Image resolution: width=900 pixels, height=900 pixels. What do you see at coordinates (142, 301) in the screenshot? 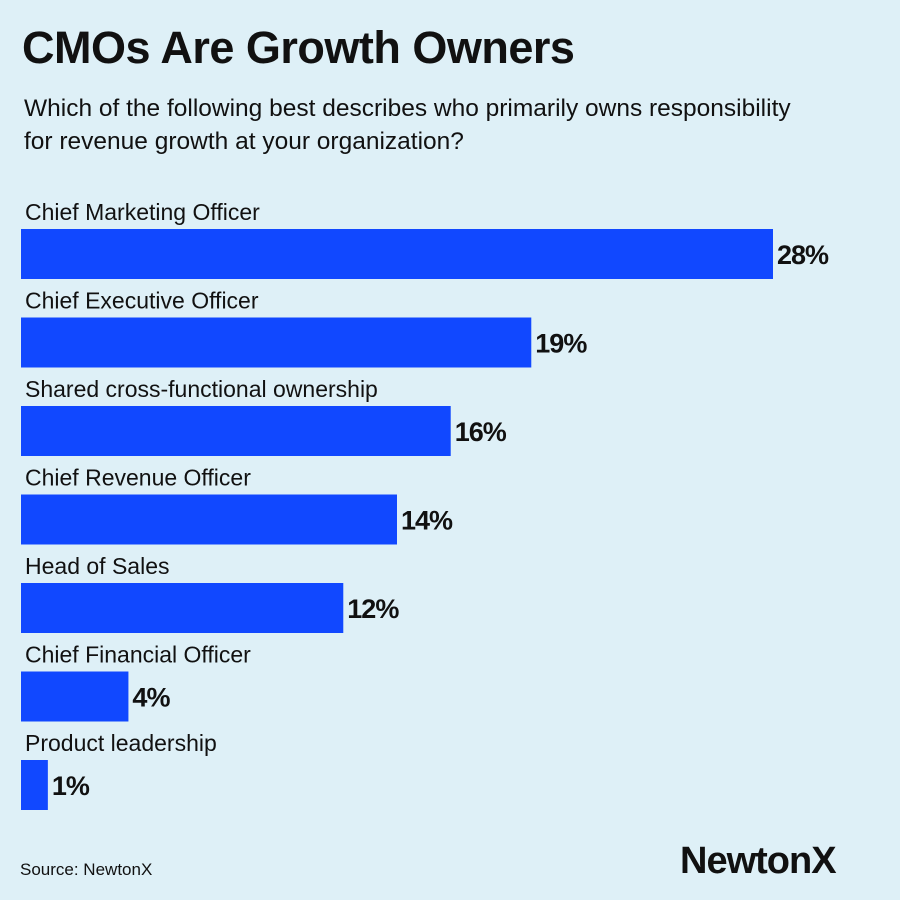
I see `category-label: Chief Executive Officer` at bounding box center [142, 301].